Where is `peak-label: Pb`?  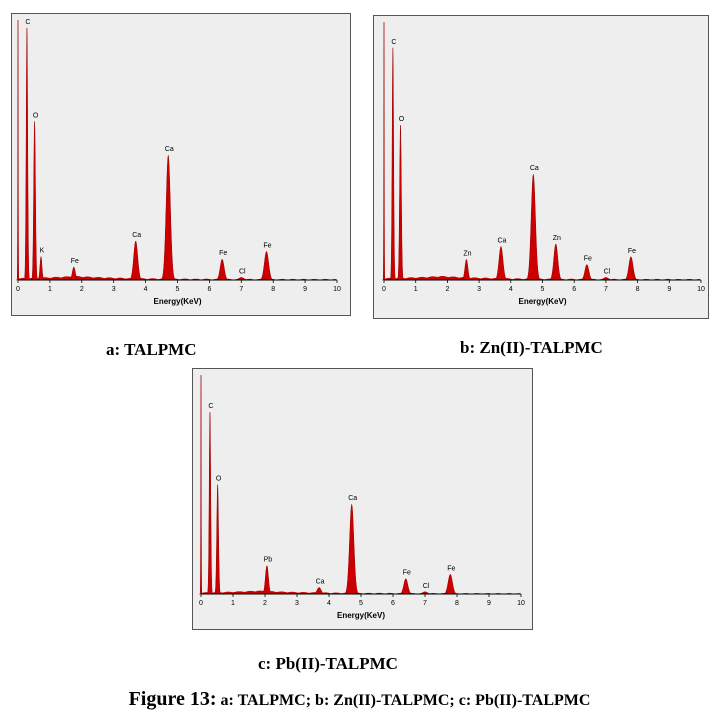 peak-label: Pb is located at coordinates (268, 560).